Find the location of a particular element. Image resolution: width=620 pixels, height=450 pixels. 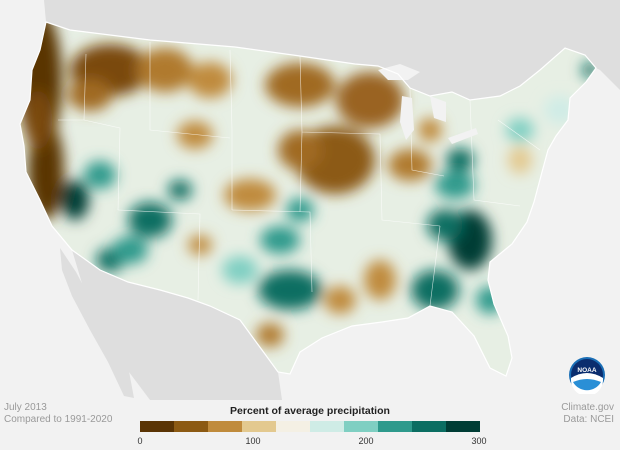

legend-tick-200: 200 is located at coordinates (366, 441).